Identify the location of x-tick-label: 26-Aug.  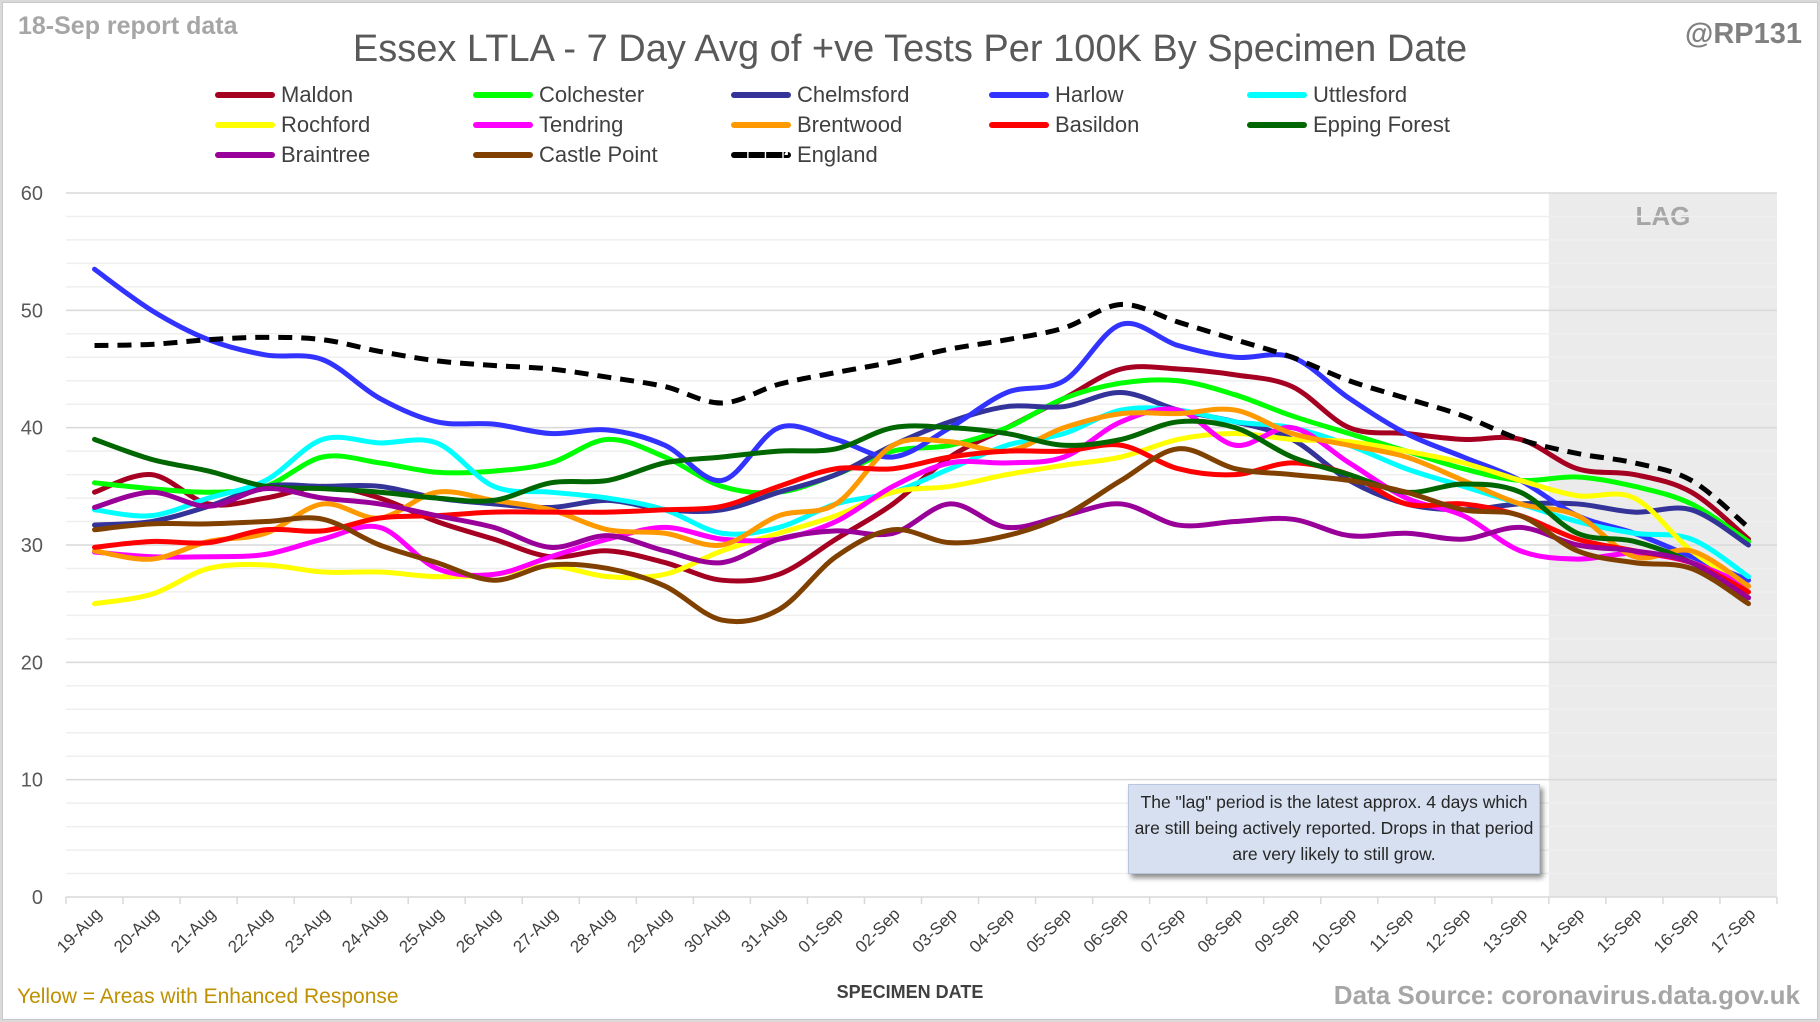
(478, 930).